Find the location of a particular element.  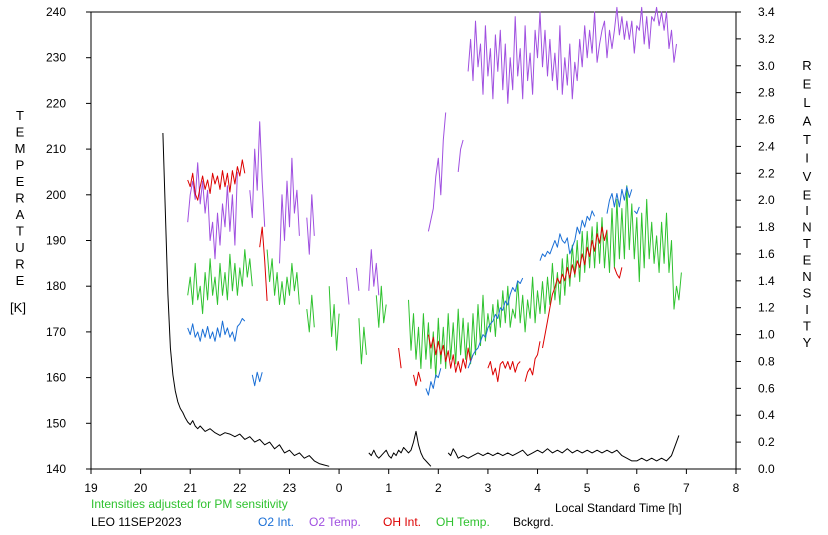

right-axis-title-letter: L is located at coordinates (806, 102).